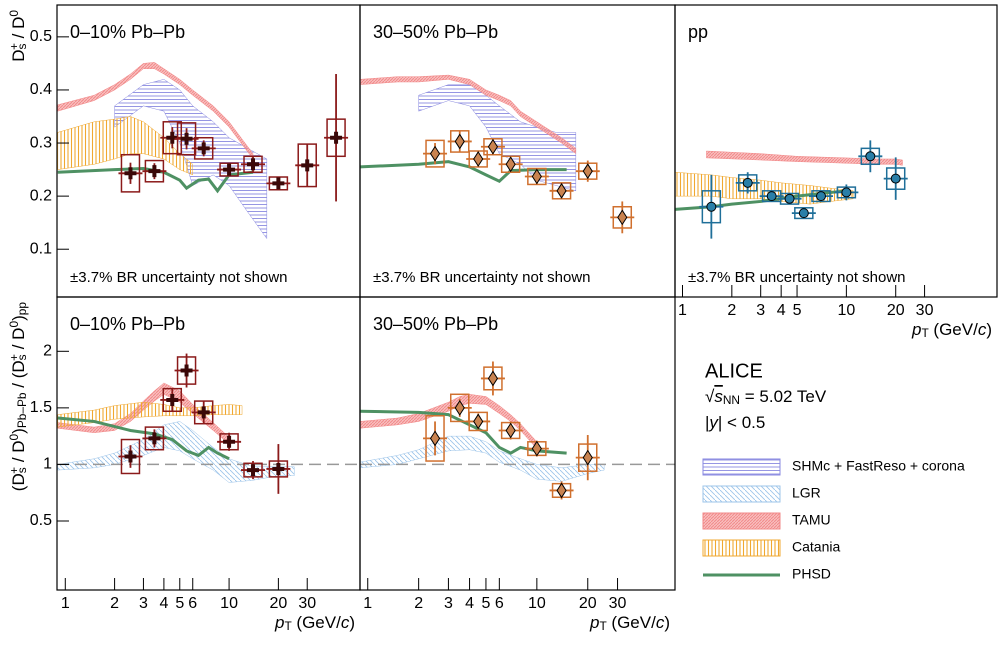 The height and width of the screenshot is (651, 1008). Describe the element at coordinates (47, 351) in the screenshot. I see `y-tick-label: 2` at that location.